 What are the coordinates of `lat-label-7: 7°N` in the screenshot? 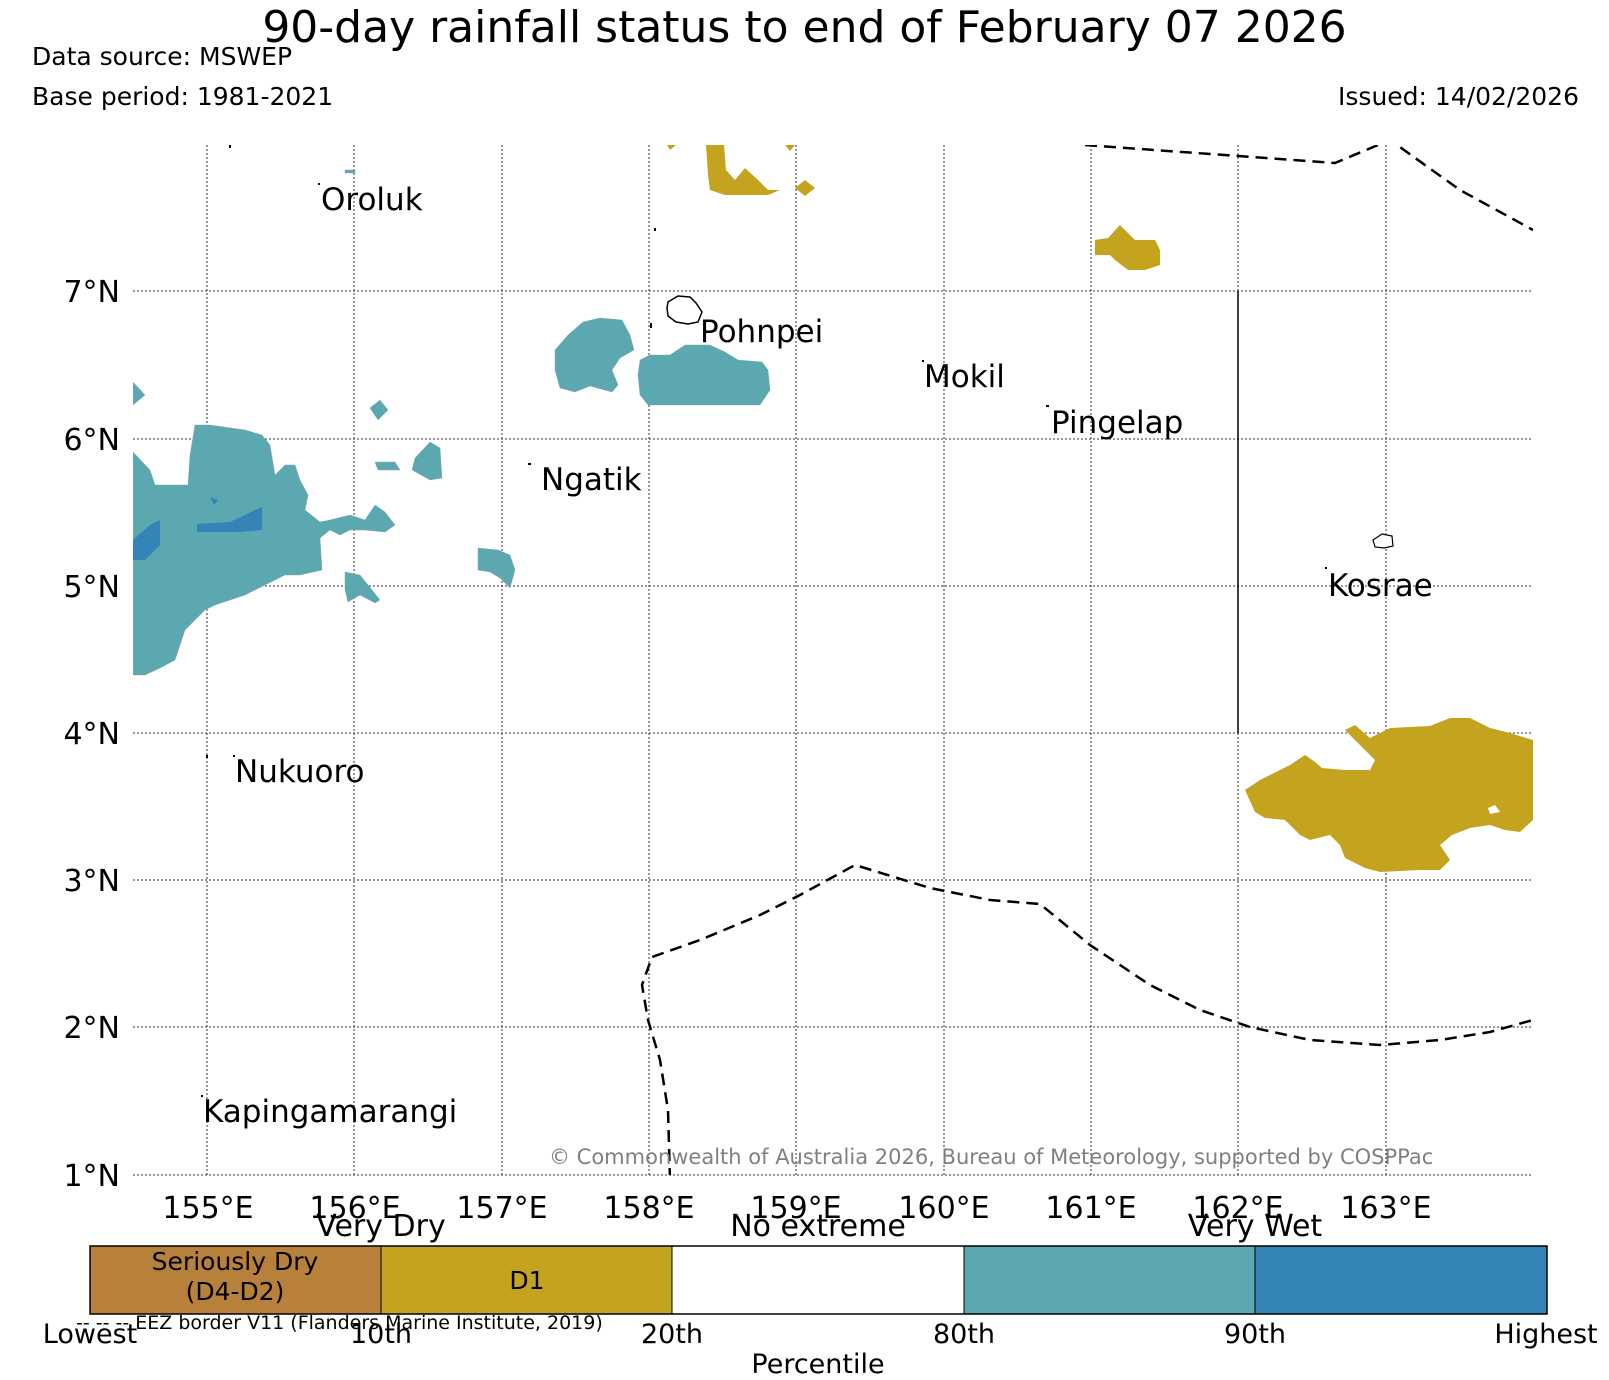 It's located at (91, 292).